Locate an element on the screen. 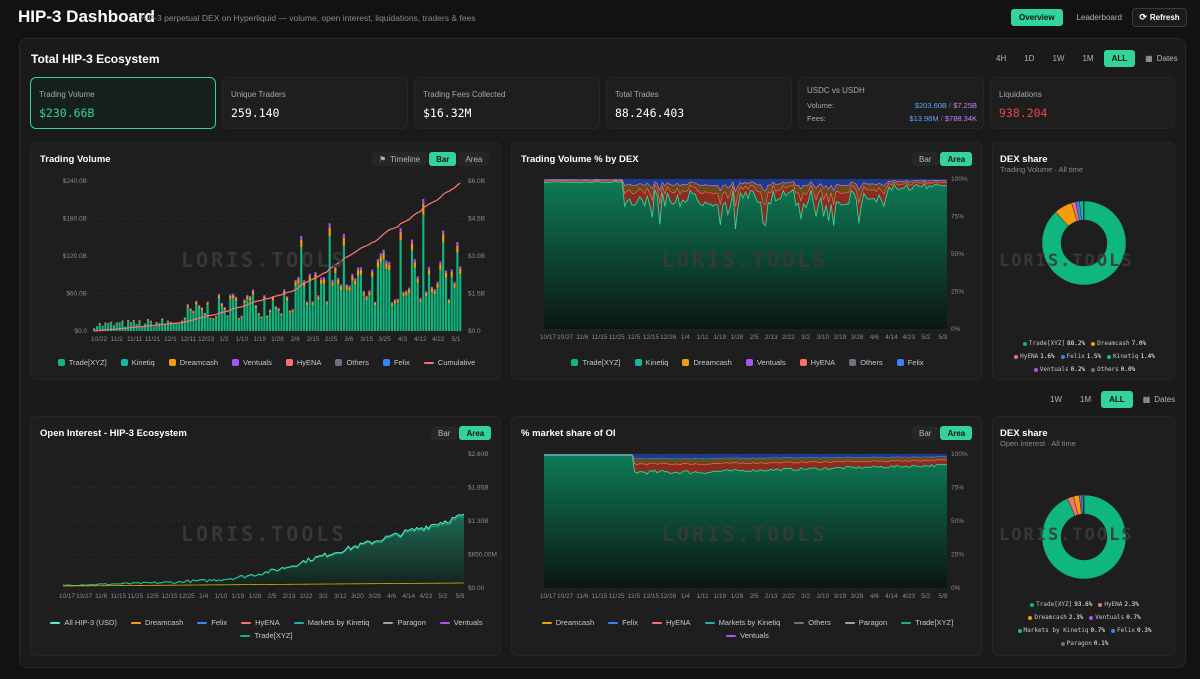 The height and width of the screenshot is (679, 1200). legend-item: Felix 0.3% is located at coordinates (1131, 631).